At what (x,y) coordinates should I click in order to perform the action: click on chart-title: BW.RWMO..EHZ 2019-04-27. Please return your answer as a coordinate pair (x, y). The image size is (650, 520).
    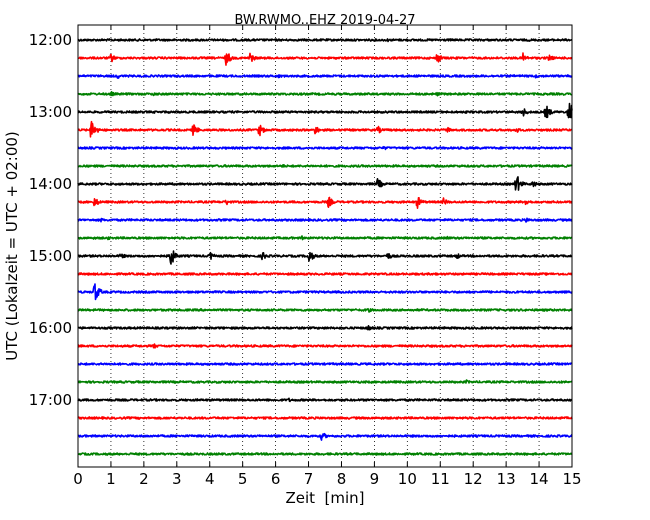
    Looking at the image, I should click on (324, 20).